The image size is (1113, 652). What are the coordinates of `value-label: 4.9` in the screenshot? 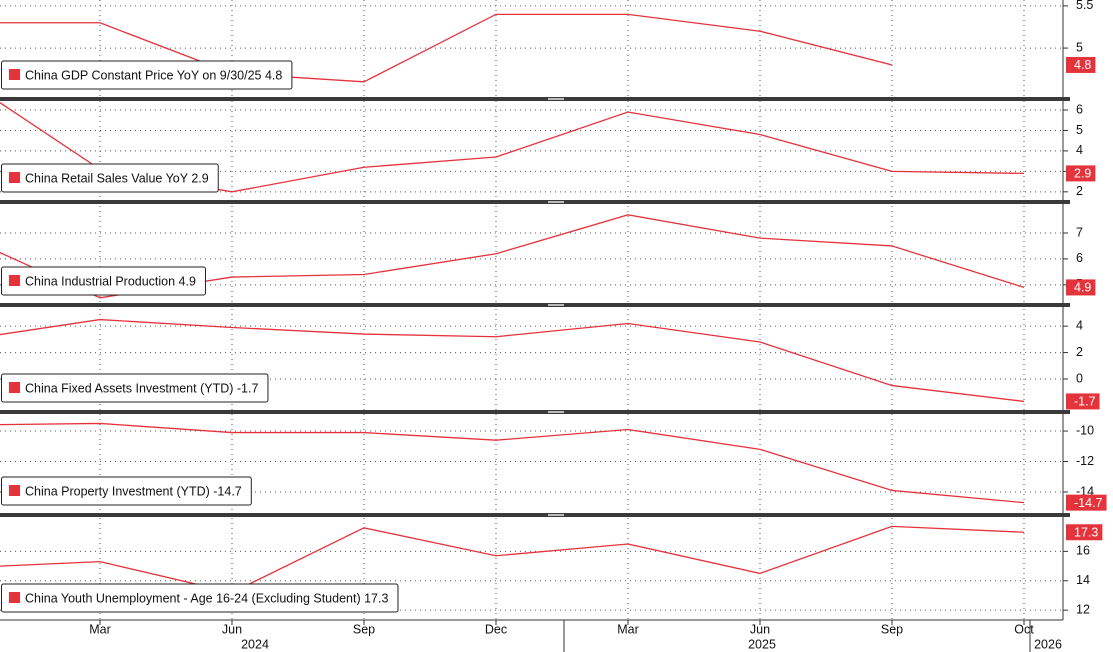 It's located at (1082, 288).